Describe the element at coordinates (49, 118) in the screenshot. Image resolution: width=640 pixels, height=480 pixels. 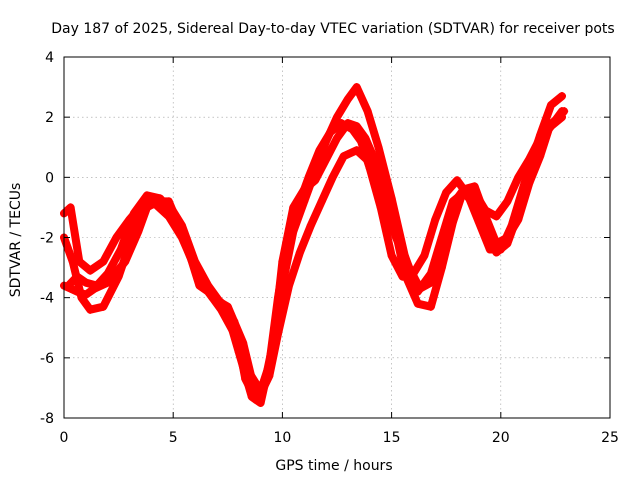
I see `y-tick-label: 2` at that location.